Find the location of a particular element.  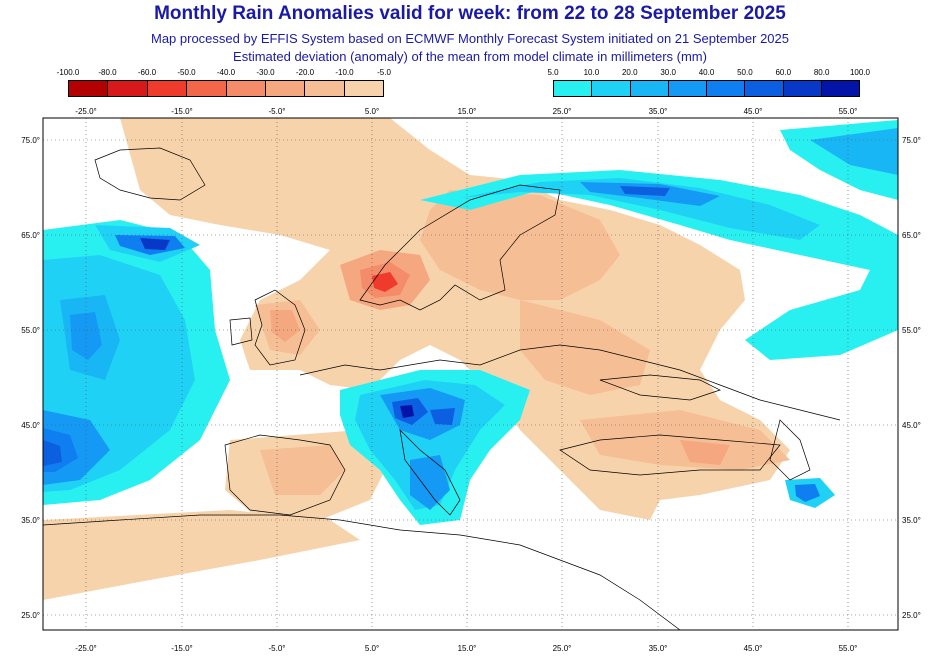

legend-positive-labels: 5.0 10.0 20.0 30.0 40.0 50.0 60.0 80.0 100.0 is located at coordinates (708, 74).